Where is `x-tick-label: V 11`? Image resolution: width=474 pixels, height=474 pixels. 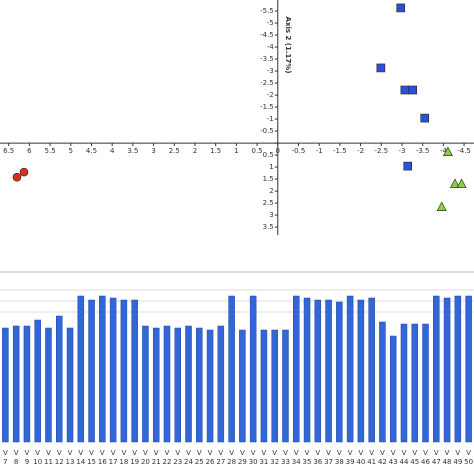 x-tick-label: V 11 is located at coordinates (48, 457).